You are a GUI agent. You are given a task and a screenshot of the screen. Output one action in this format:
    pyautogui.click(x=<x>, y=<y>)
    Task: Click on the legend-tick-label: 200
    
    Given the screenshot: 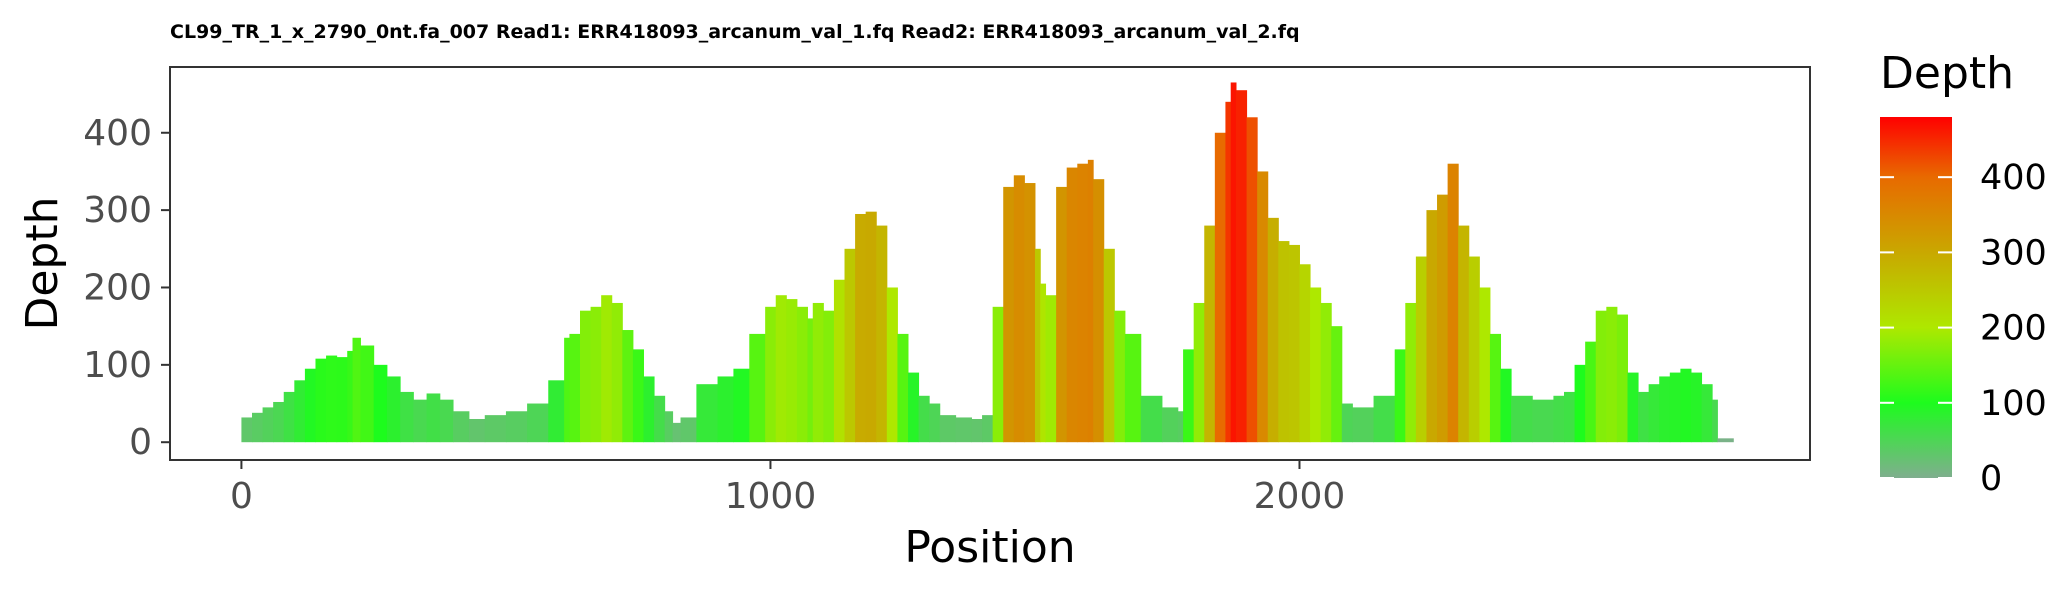 What is the action you would take?
    pyautogui.click(x=2013, y=329)
    